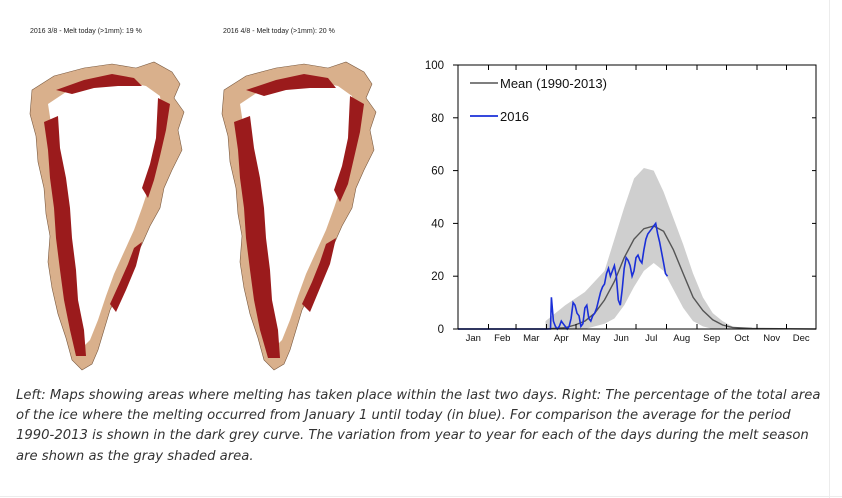  What do you see at coordinates (651, 338) in the screenshot?
I see `x-tick-label: Jul` at bounding box center [651, 338].